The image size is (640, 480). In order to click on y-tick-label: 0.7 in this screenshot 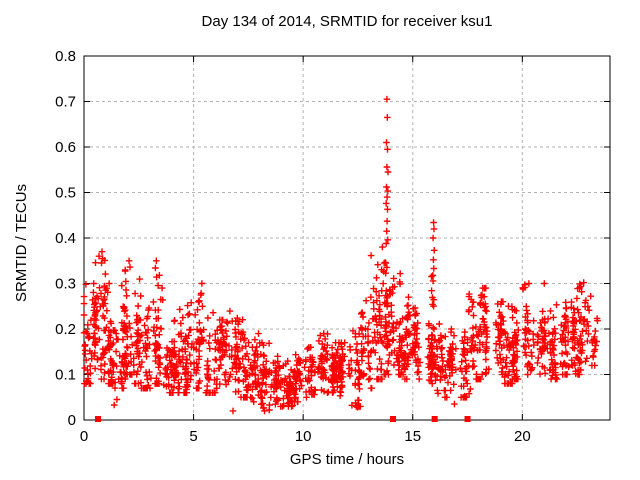, I will do `click(65, 102)`.